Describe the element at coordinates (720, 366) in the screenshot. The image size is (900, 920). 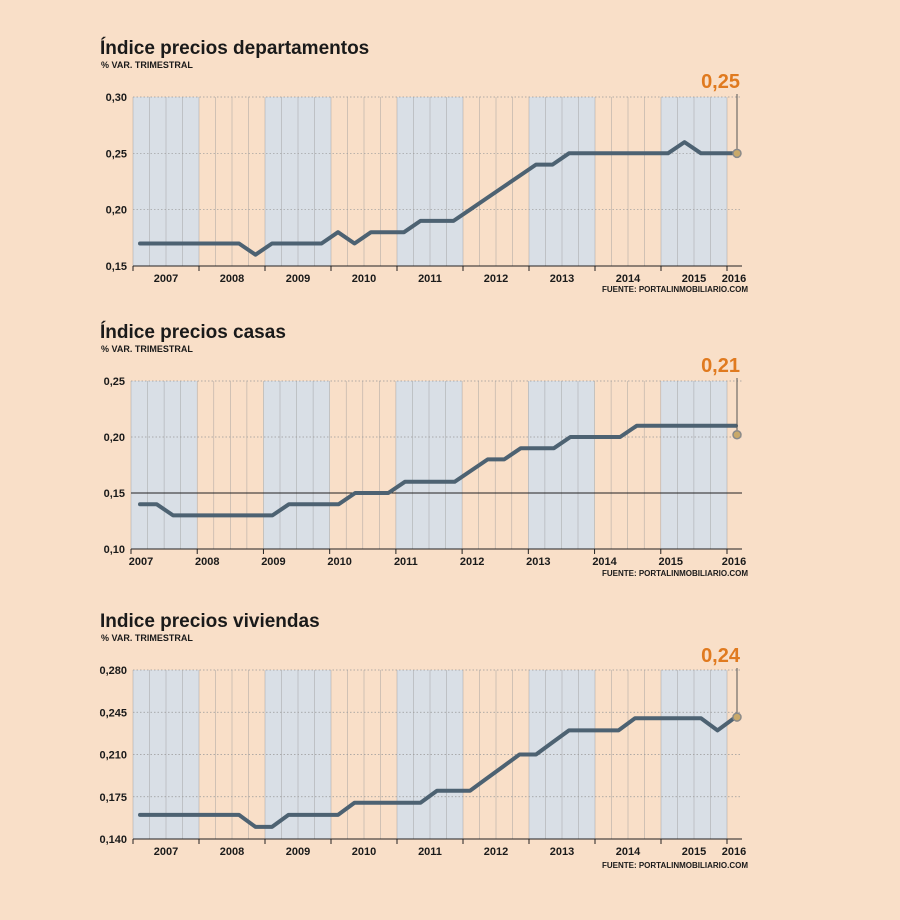
I see `last-value-label: 0,21` at that location.